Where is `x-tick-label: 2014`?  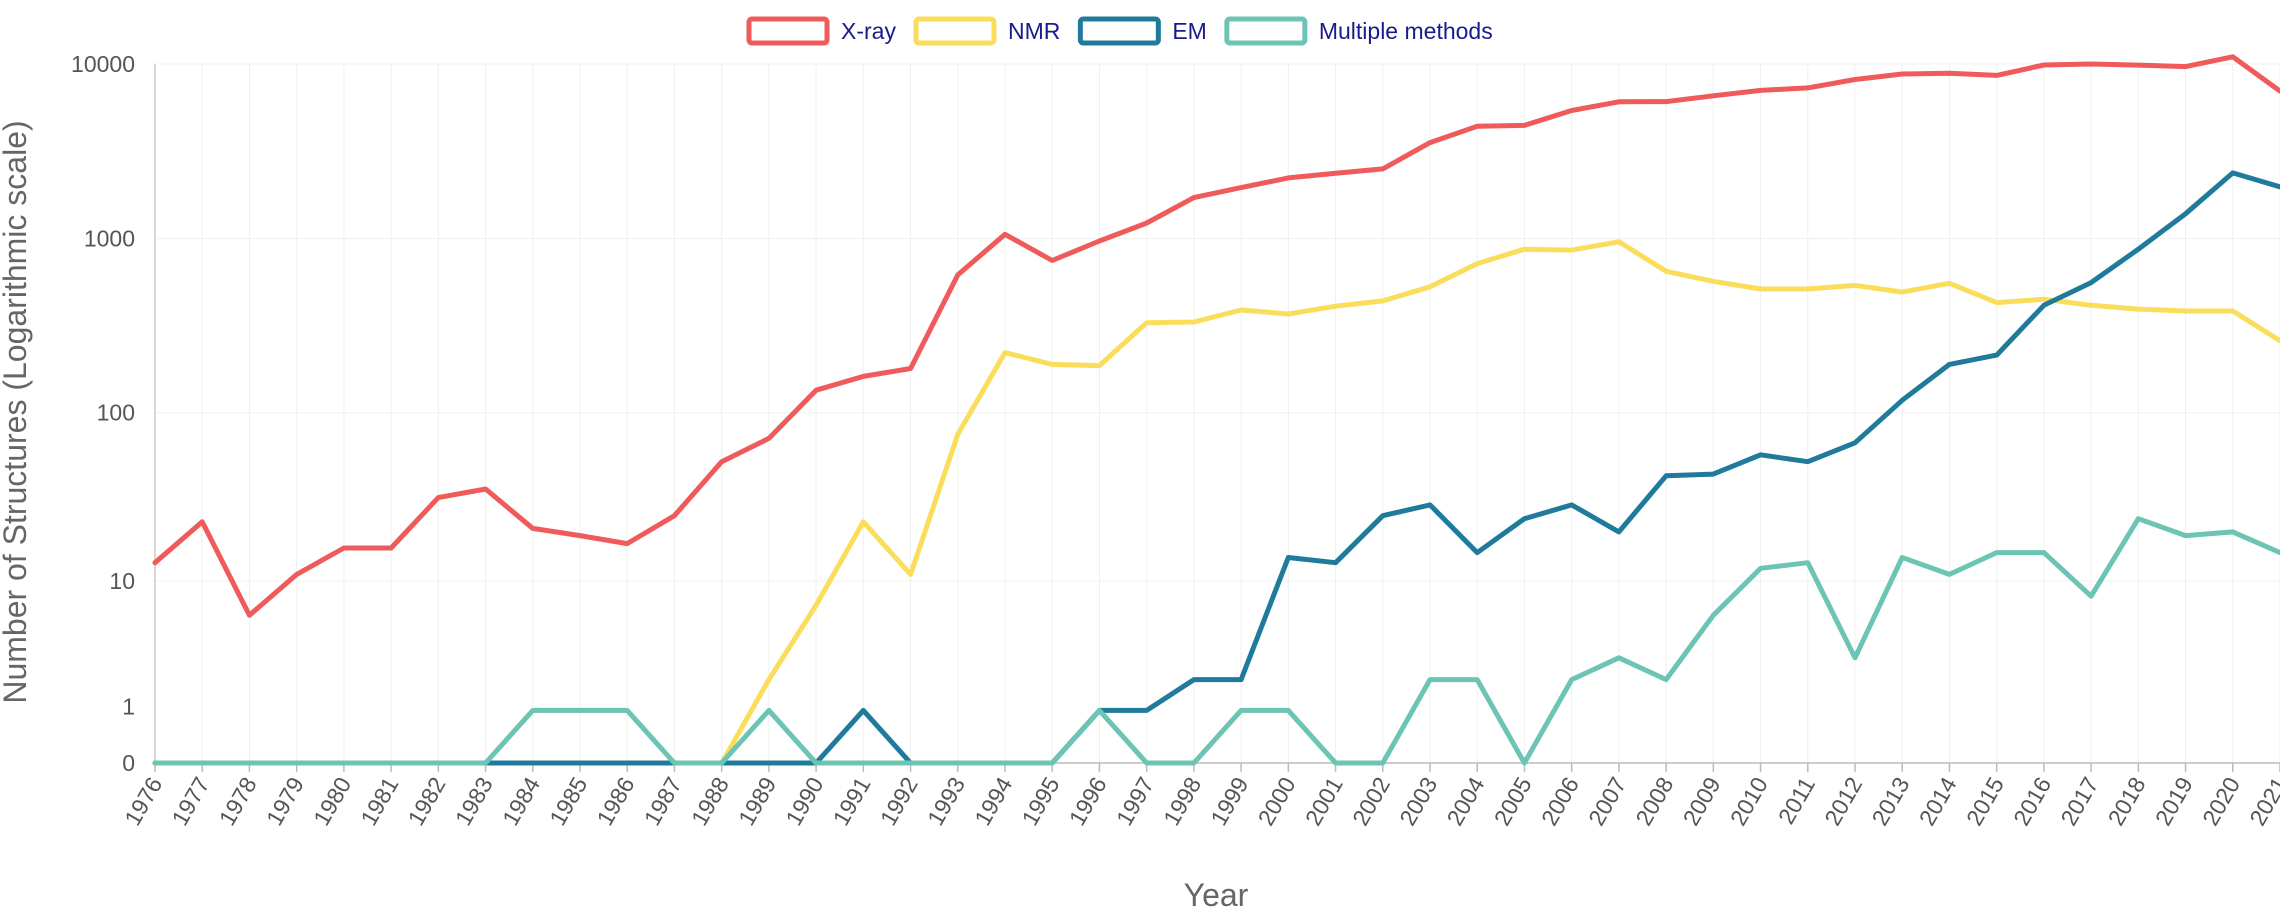
x-tick-label: 2014 is located at coordinates (1938, 800).